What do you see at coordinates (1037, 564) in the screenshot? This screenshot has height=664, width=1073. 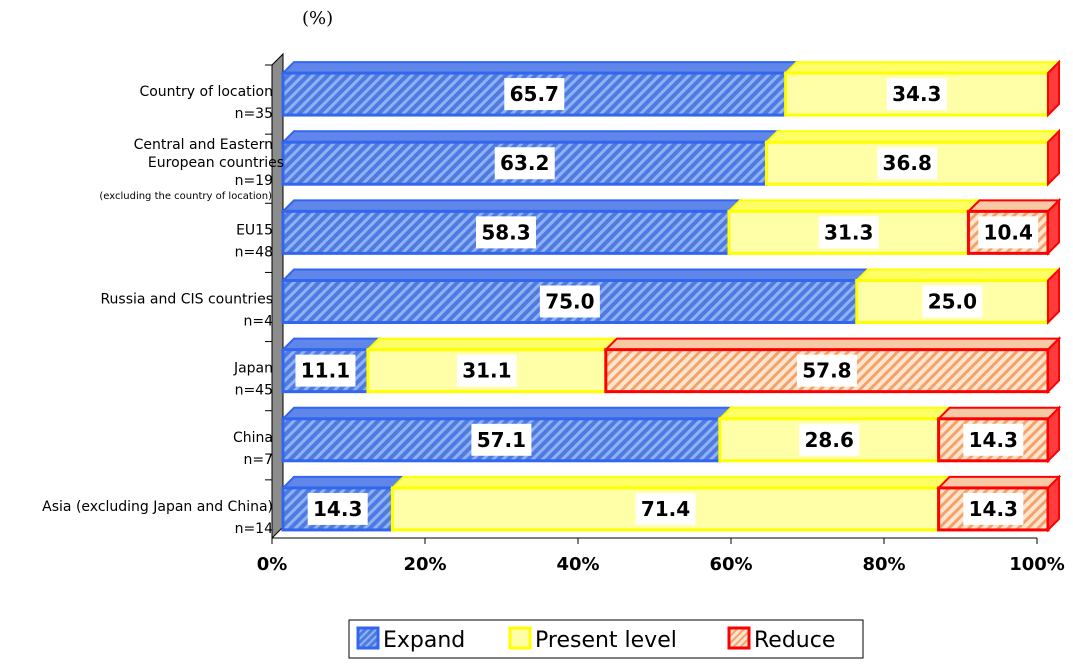 I see `x-tick-label: 100%` at bounding box center [1037, 564].